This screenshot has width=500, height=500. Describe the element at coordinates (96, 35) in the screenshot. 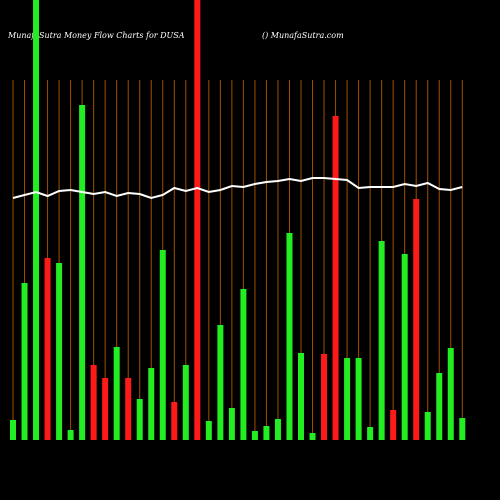

I see `chart-title: MunafaSutra Money Flow Charts for DUSA` at that location.